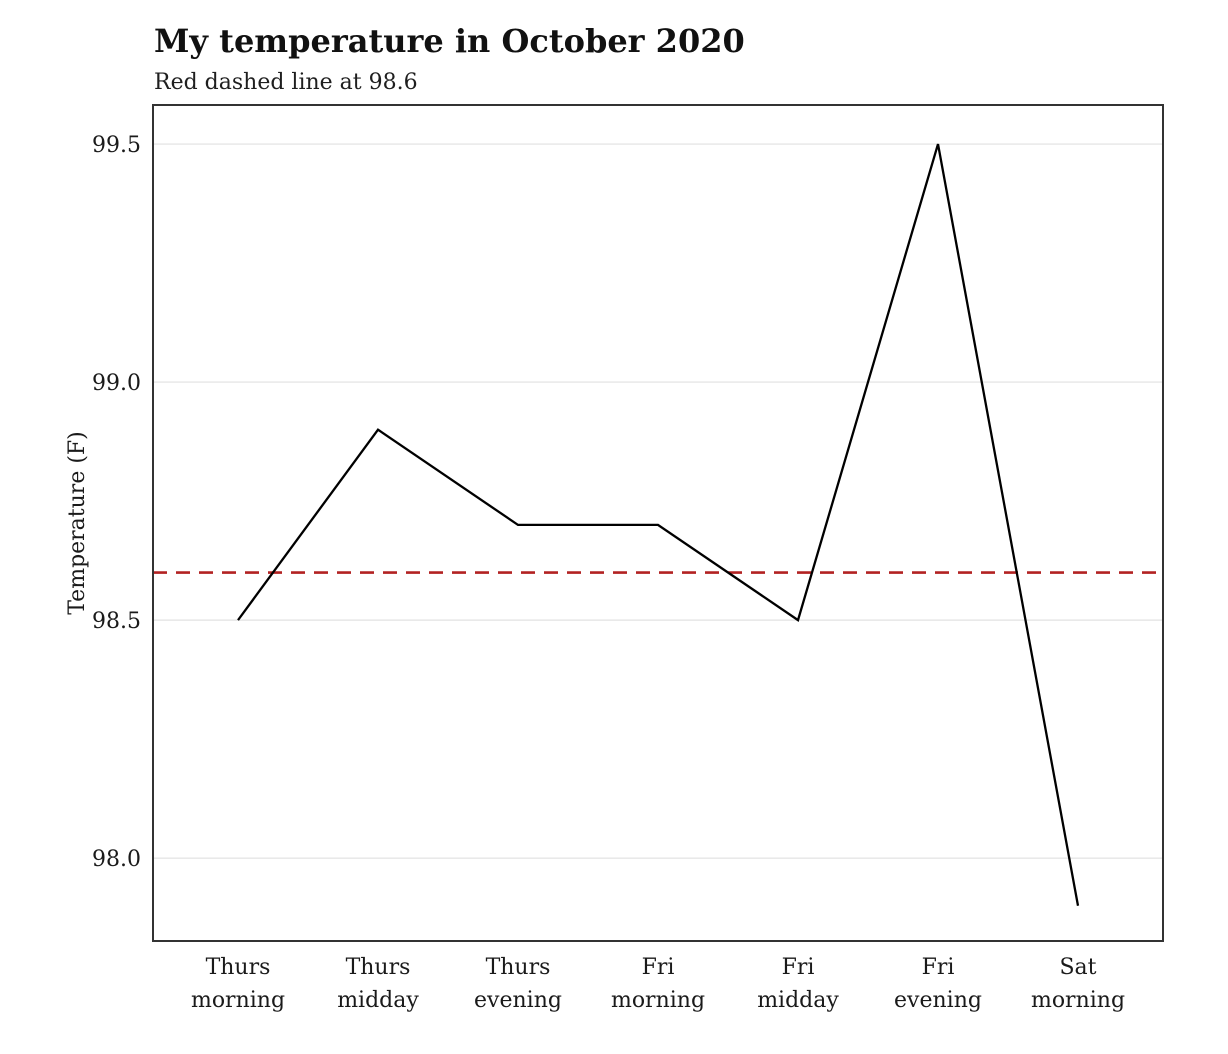 The height and width of the screenshot is (1054, 1228). I want to click on y-axis-title: Temperature (F), so click(77, 523).